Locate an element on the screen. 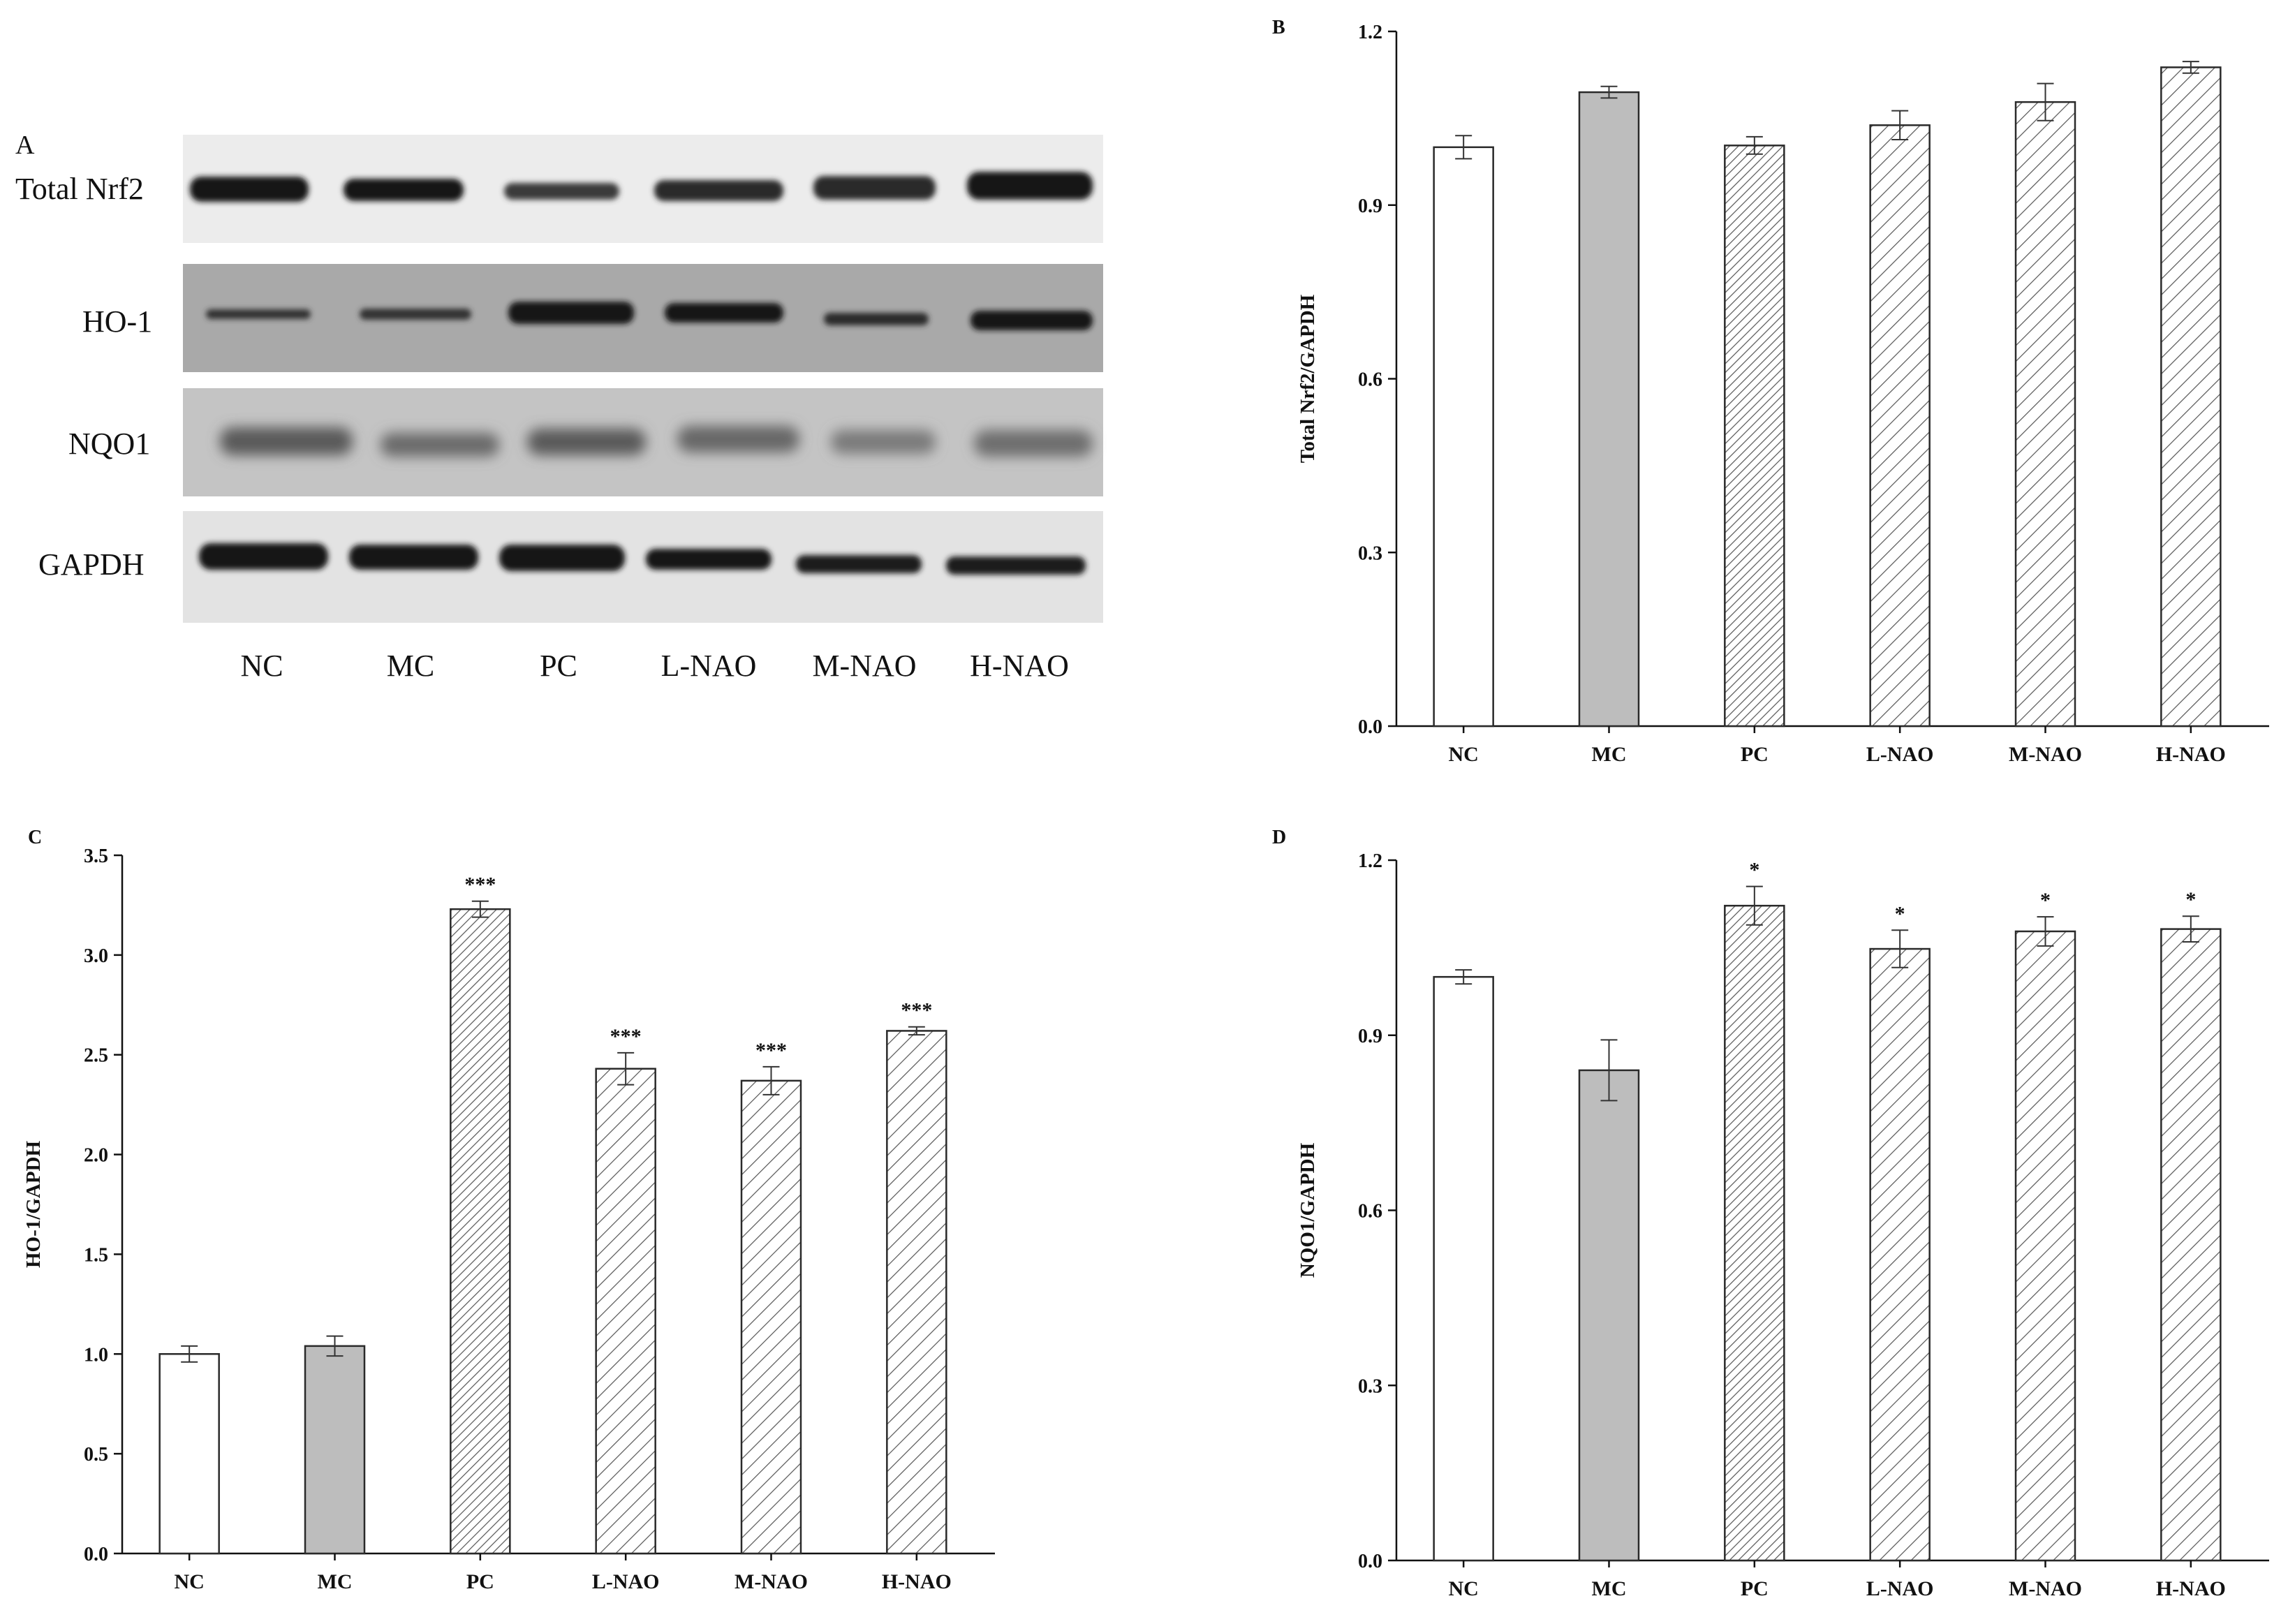  bar-mc is located at coordinates (1609, 1315).